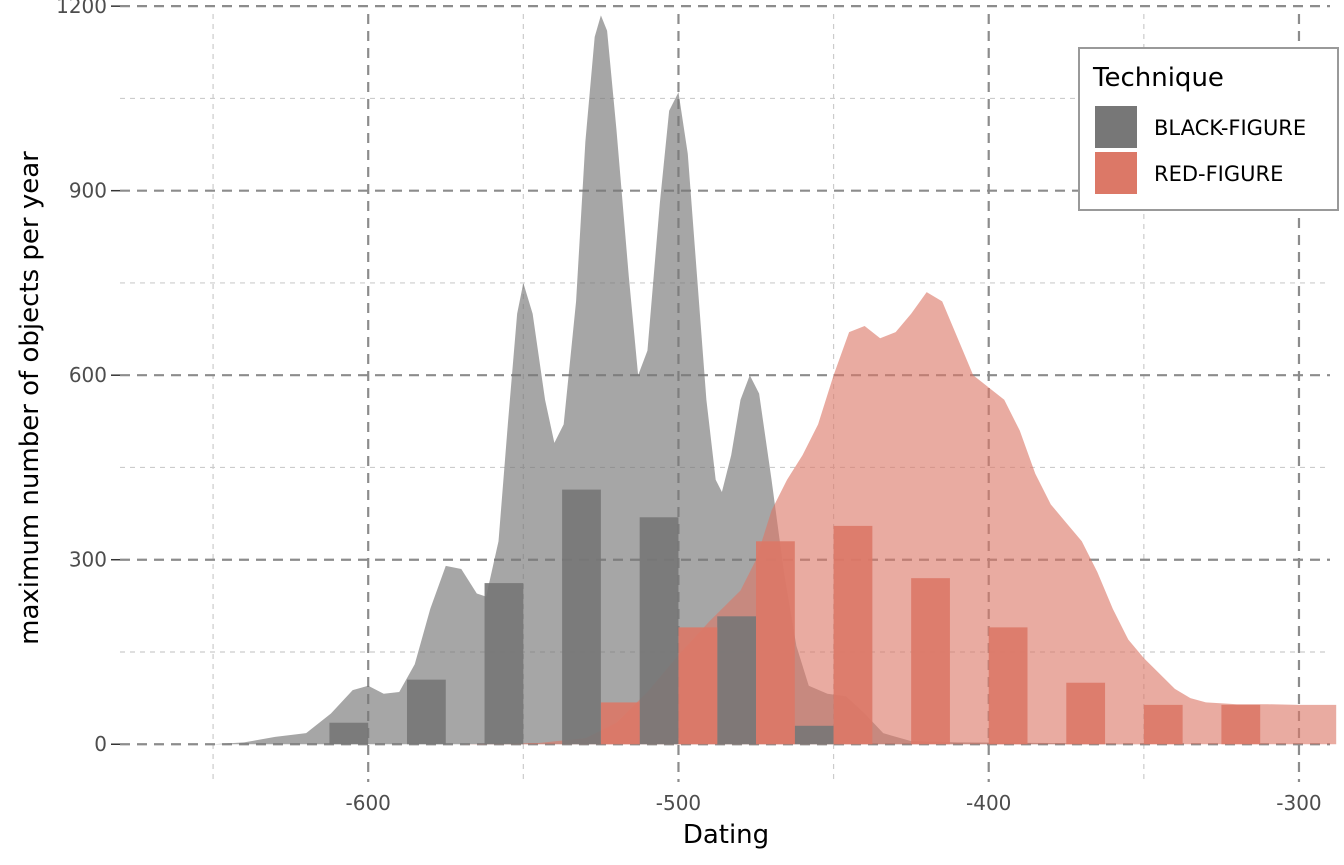 The height and width of the screenshot is (865, 1344). I want to click on x-tick-label: -400, so click(988, 803).